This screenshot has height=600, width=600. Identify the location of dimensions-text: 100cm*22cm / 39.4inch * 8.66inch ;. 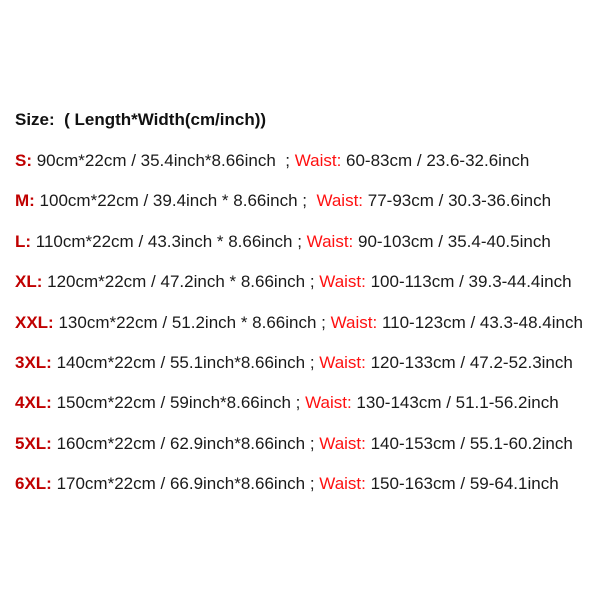
(175, 201).